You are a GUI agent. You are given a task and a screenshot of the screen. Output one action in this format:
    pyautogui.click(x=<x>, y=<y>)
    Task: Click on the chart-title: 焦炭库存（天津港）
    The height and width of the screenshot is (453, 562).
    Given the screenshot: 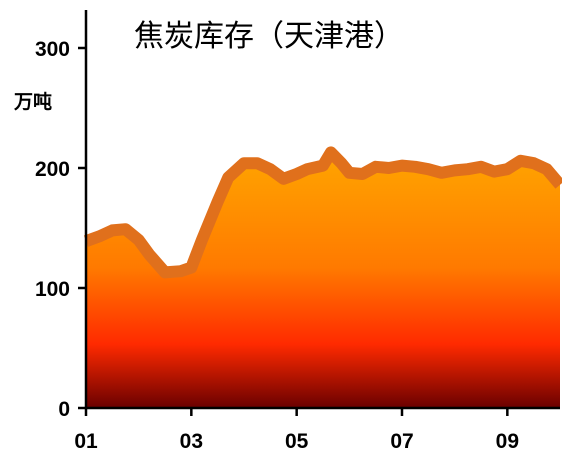 What is the action you would take?
    pyautogui.click(x=269, y=36)
    